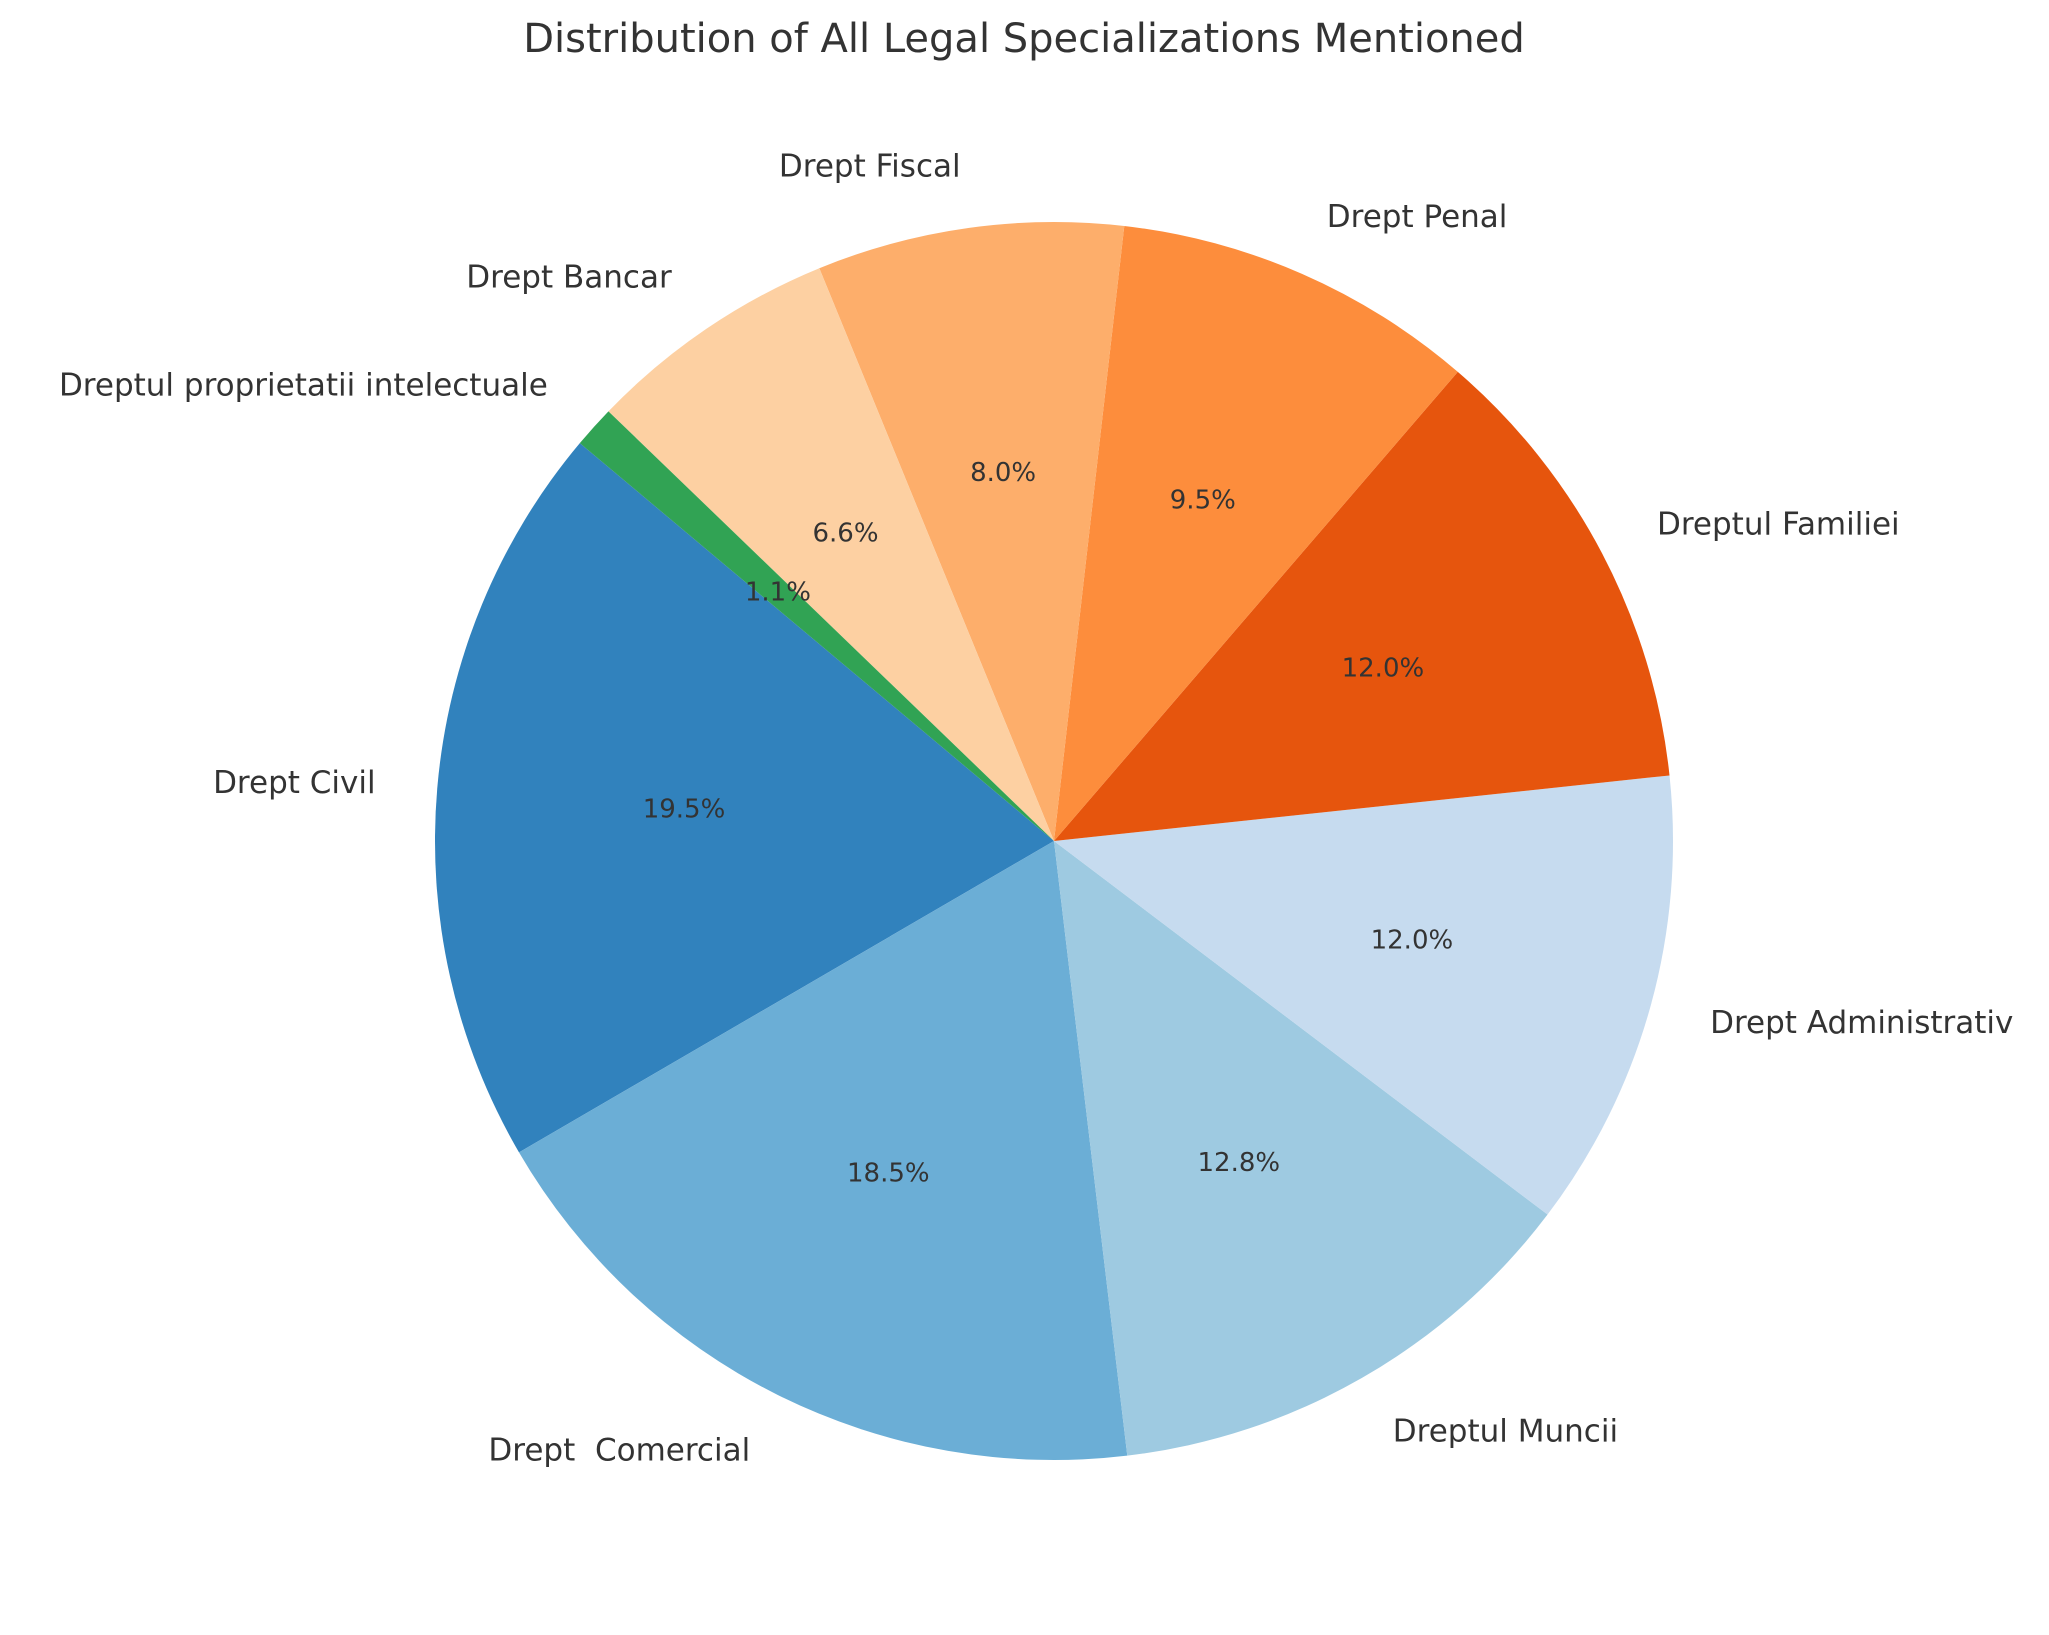  Describe the element at coordinates (1238, 1163) in the screenshot. I see `percent-label-dreptul-muncii: 12.8%` at that location.